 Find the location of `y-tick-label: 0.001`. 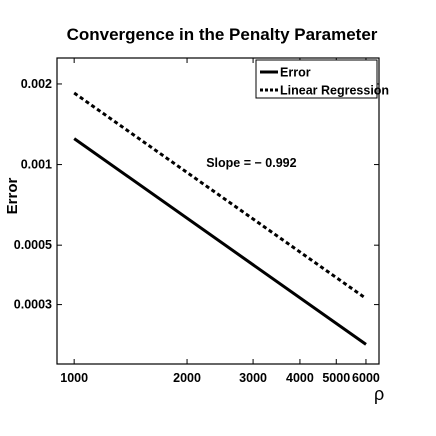

y-tick-label: 0.001 is located at coordinates (36, 165).